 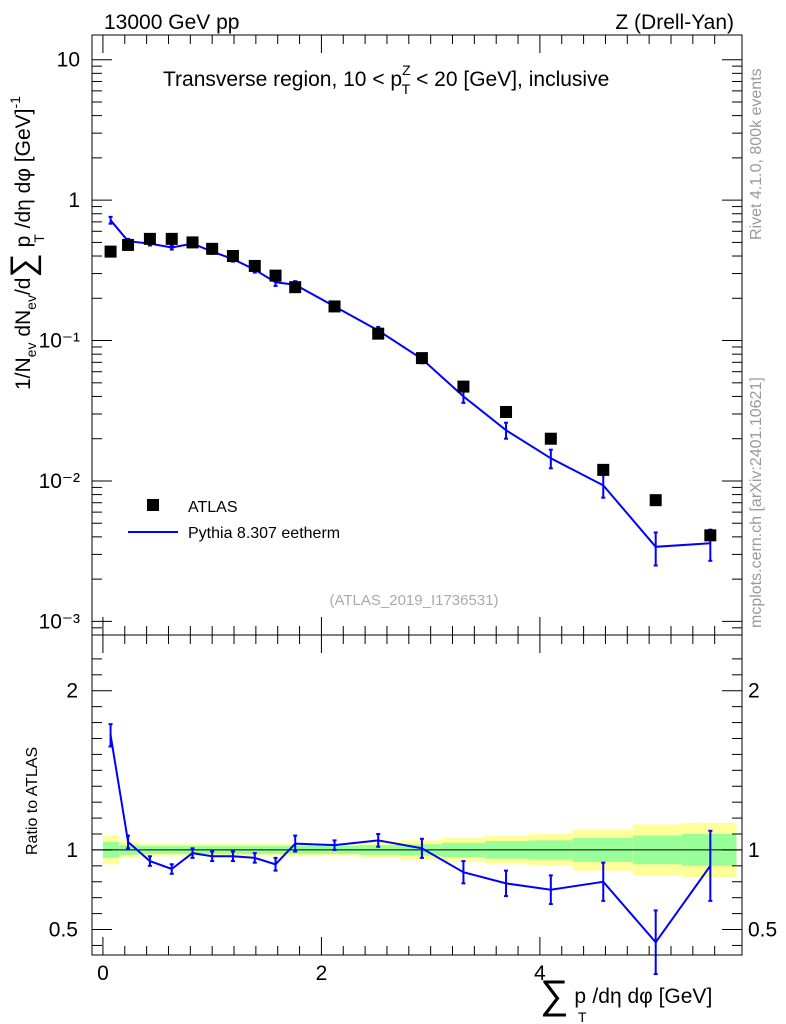 What do you see at coordinates (74, 200) in the screenshot?
I see `main-y-tick-label: 1` at bounding box center [74, 200].